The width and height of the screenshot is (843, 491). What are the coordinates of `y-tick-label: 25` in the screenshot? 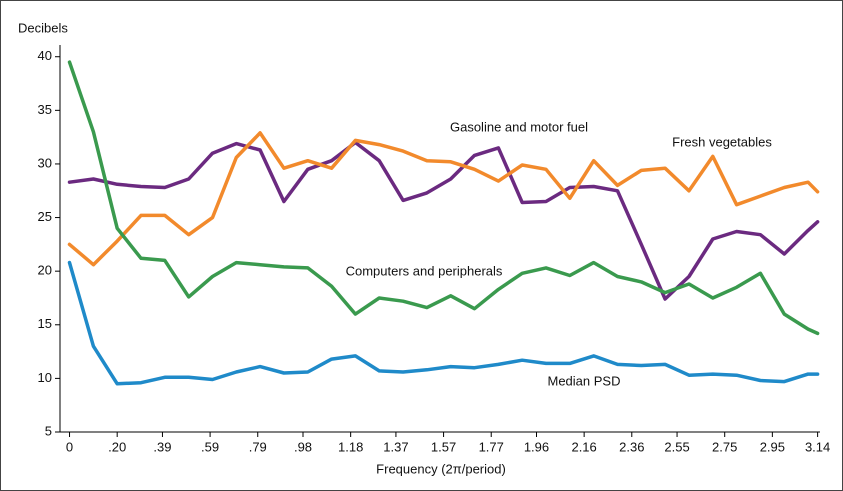 It's located at (45, 216).